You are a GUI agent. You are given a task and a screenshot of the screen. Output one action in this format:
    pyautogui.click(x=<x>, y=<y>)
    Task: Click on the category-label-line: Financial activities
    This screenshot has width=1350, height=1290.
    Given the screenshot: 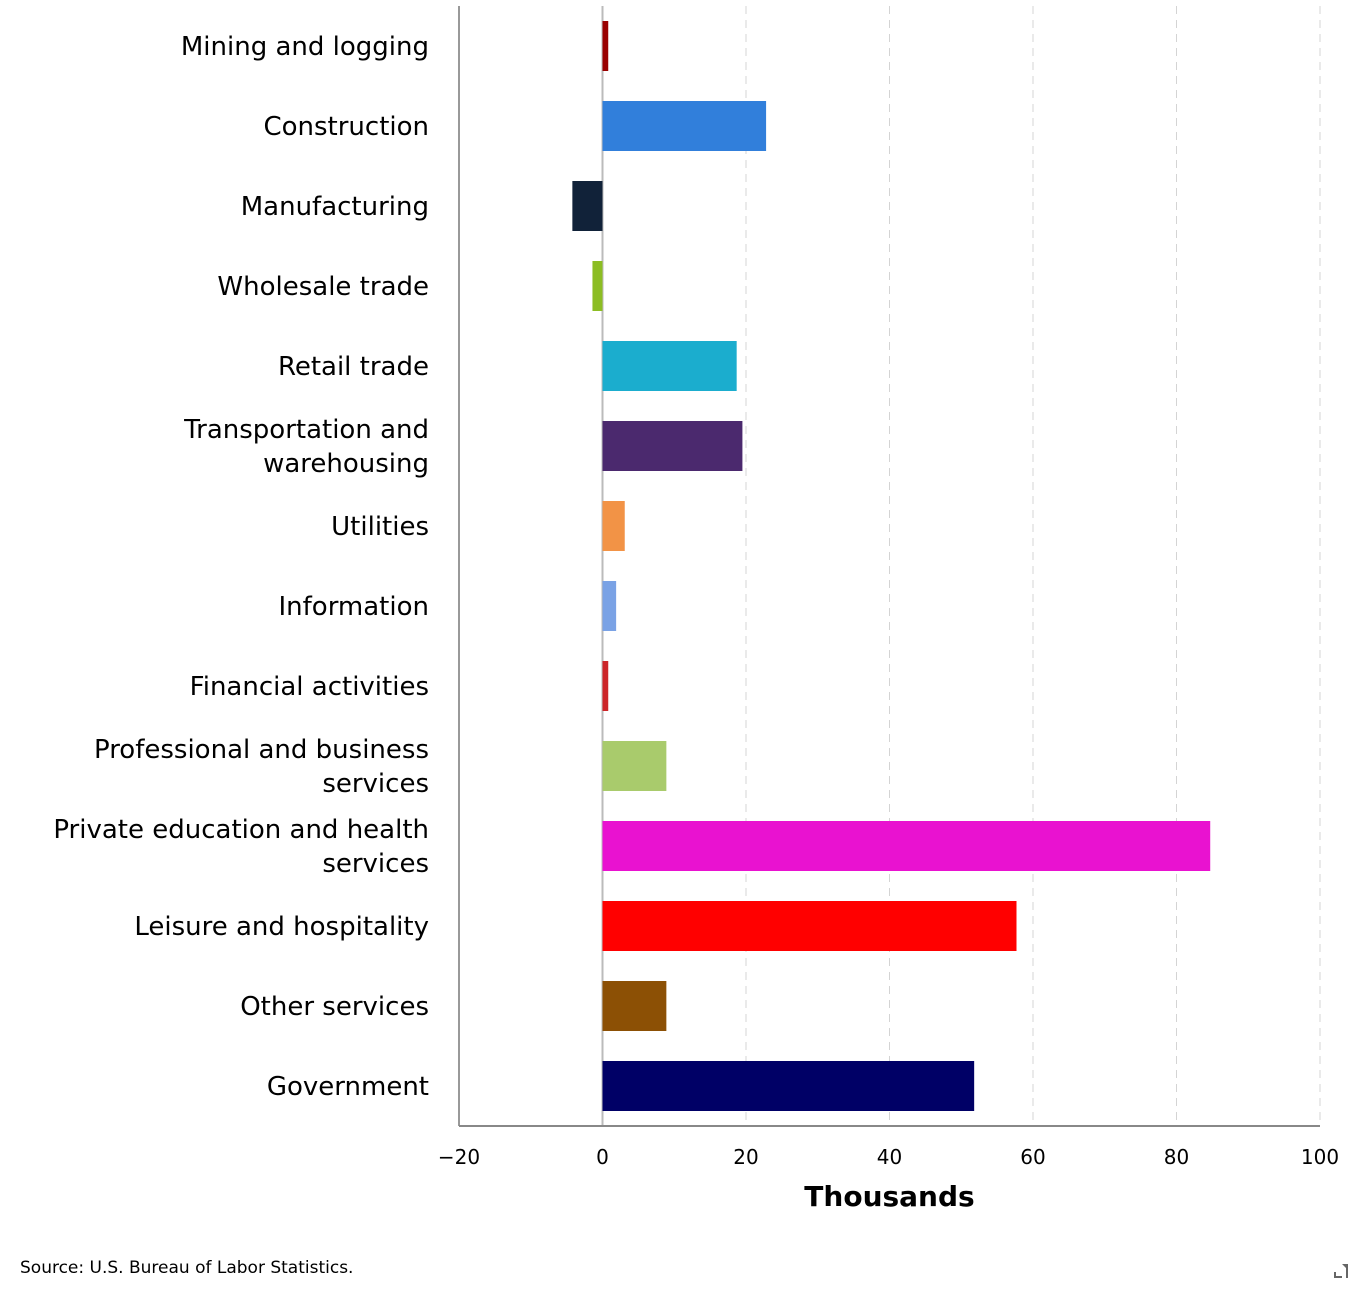 What is the action you would take?
    pyautogui.click(x=309, y=687)
    